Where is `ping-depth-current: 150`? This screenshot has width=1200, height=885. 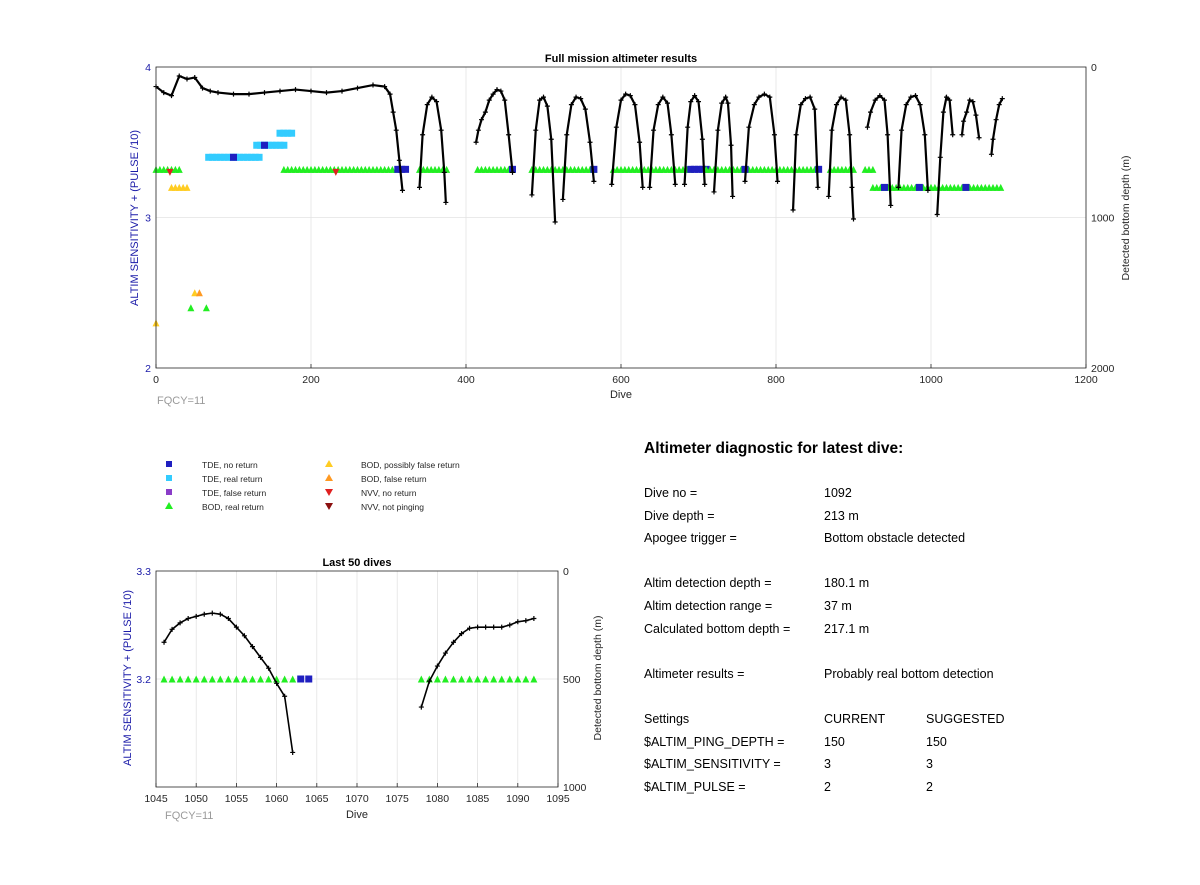
ping-depth-current: 150 is located at coordinates (834, 741).